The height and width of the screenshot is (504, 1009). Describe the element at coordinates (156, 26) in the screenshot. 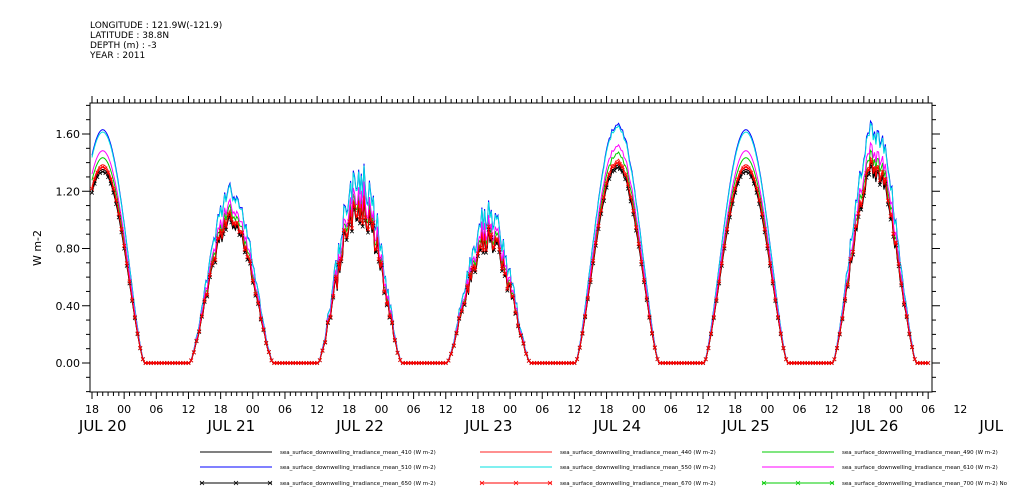

I see `longitude-label: LONGITUDE : 121.9W(-121.9)` at that location.